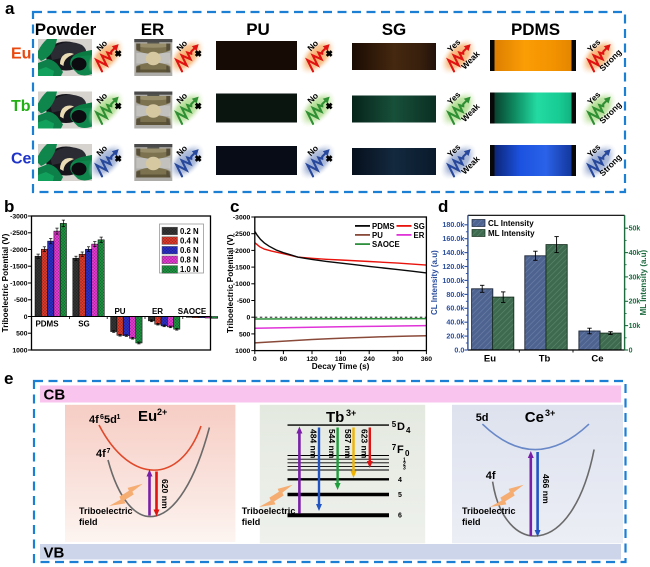  What do you see at coordinates (9, 206) in the screenshot?
I see `svg-text: b` at bounding box center [9, 206].